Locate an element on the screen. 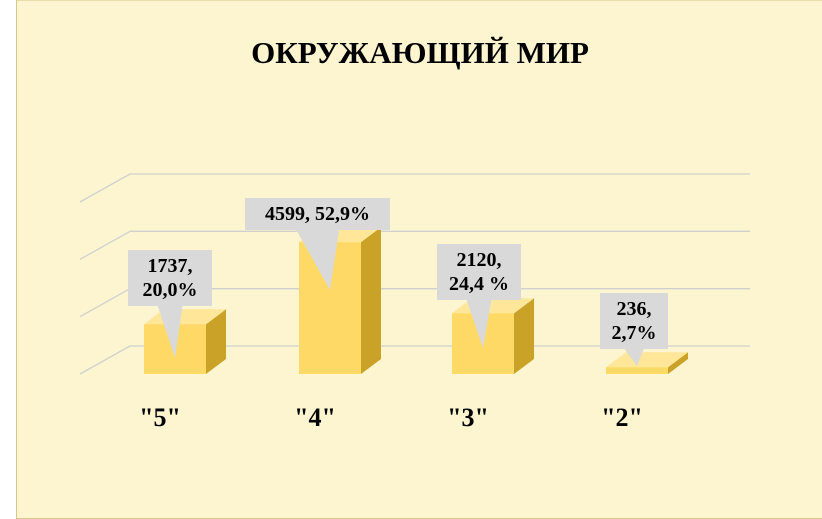 This screenshot has width=822, height=519. data-label: 4599, 52,9% is located at coordinates (317, 214).